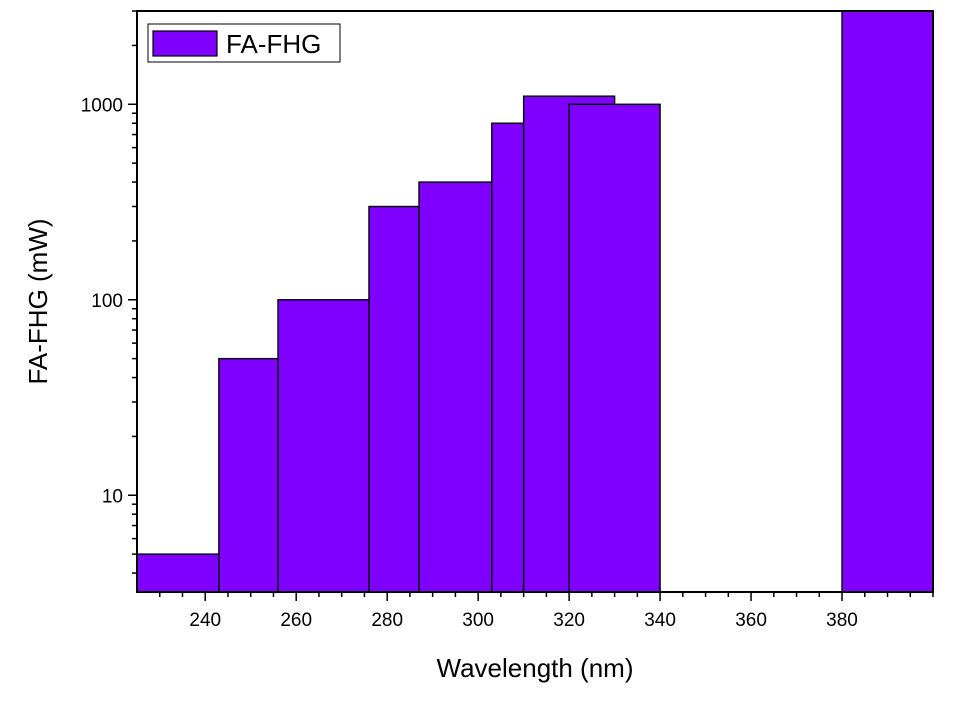  What do you see at coordinates (387, 620) in the screenshot?
I see `x-tick-label: 280` at bounding box center [387, 620].